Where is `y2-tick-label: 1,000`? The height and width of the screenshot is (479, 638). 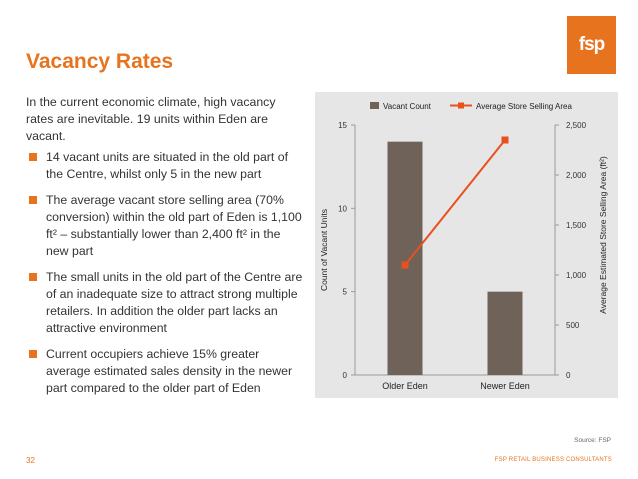
y2-tick-label: 1,000 is located at coordinates (576, 275).